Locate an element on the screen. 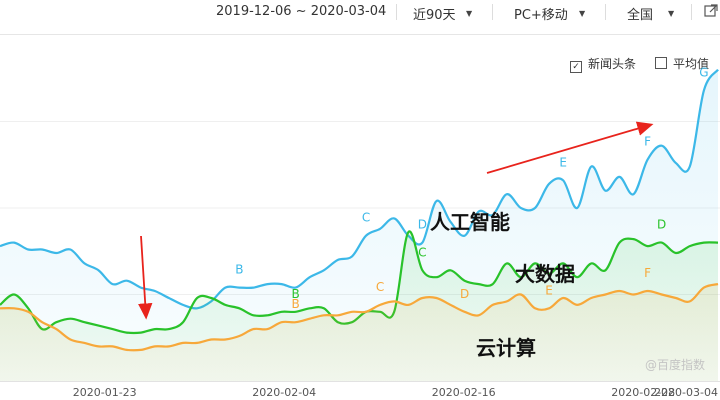  point-marker-bigdata: D is located at coordinates (661, 225).